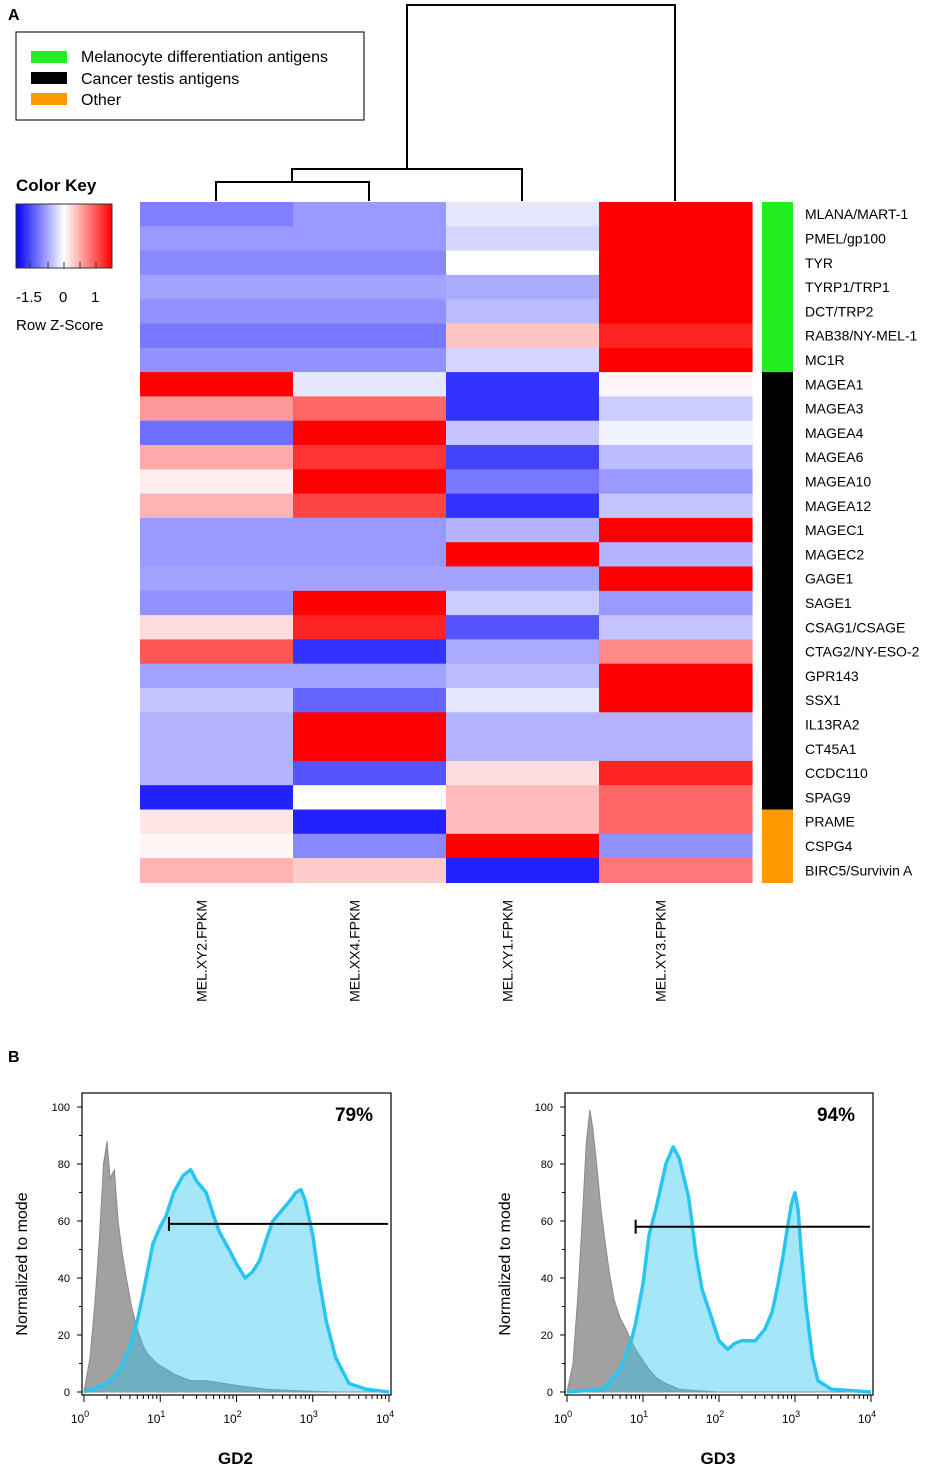  What do you see at coordinates (56, 185) in the screenshot?
I see `color-key-title: Color Key` at bounding box center [56, 185].